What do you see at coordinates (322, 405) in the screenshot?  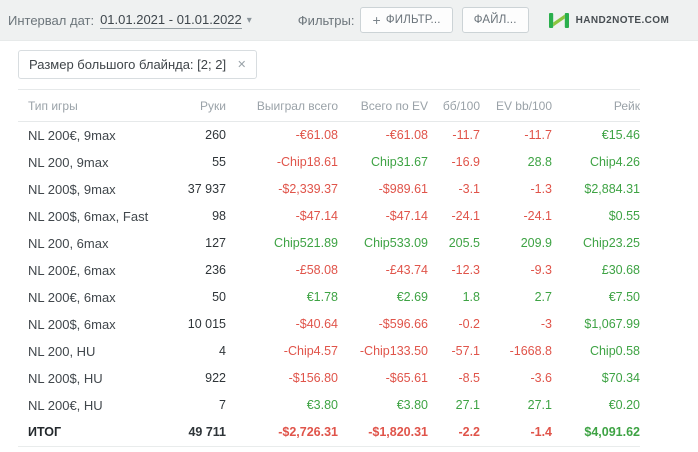 I see `cell-won-total: €3.80` at bounding box center [322, 405].